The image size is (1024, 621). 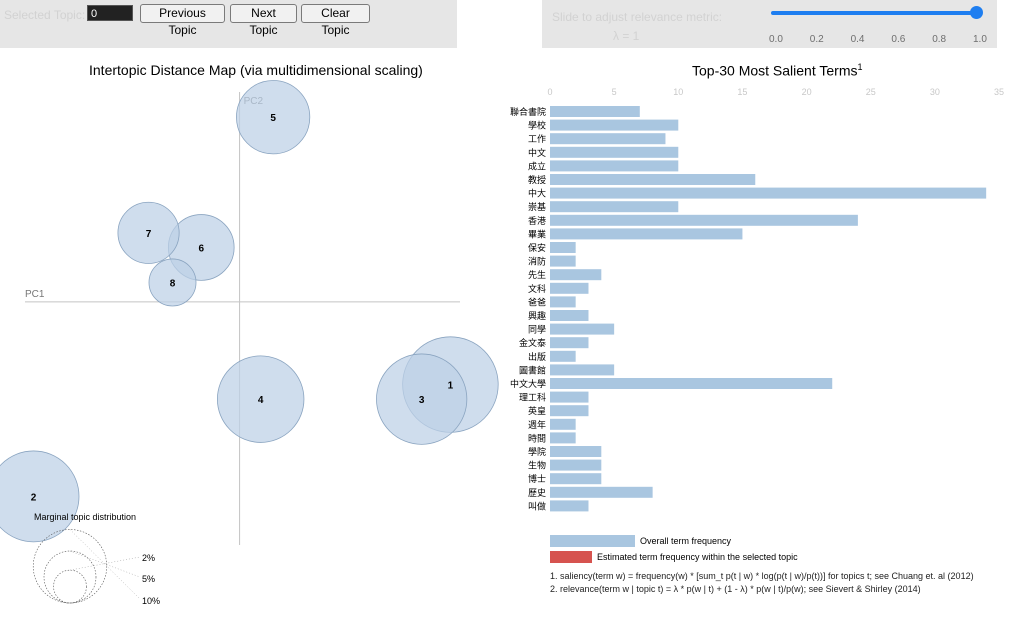 What do you see at coordinates (537, 316) in the screenshot?
I see `term-label: 興趣` at bounding box center [537, 316].